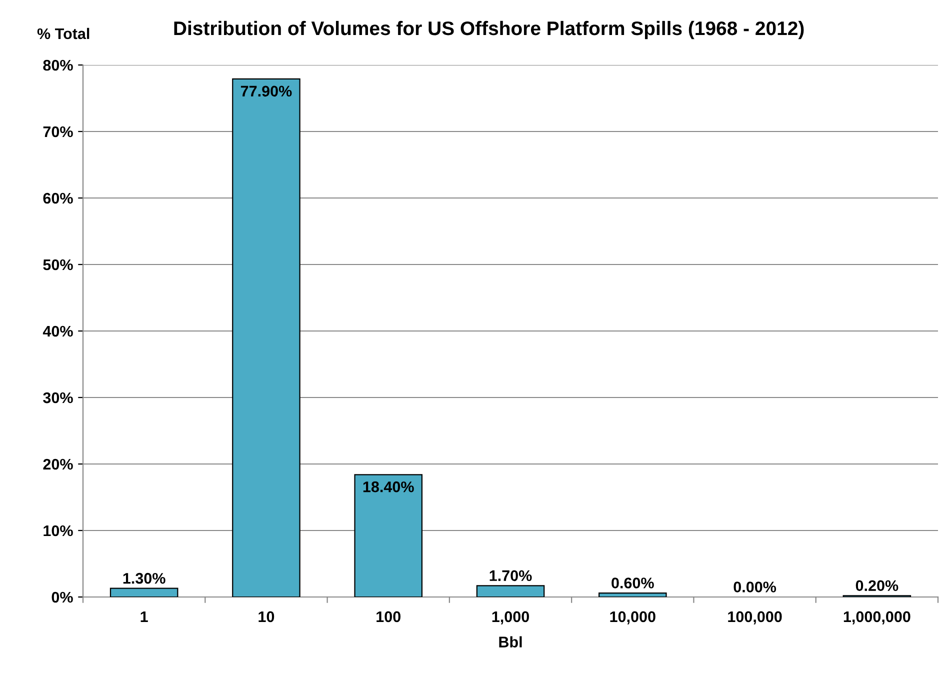  What do you see at coordinates (144, 578) in the screenshot?
I see `data-label: 1.30%` at bounding box center [144, 578].